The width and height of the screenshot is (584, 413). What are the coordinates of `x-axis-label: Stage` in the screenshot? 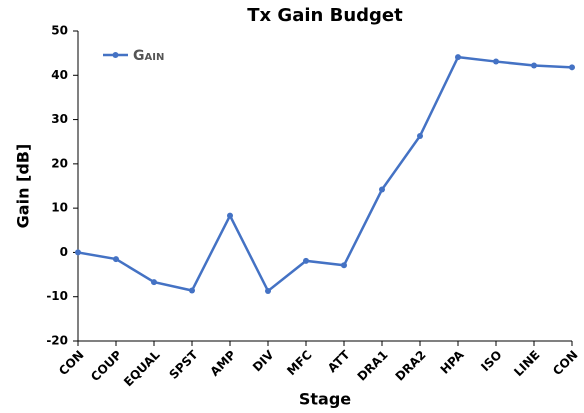 It's located at (325, 399).